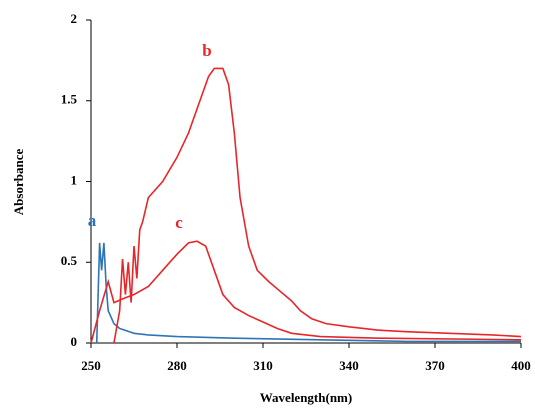 Image resolution: width=535 pixels, height=413 pixels. Describe the element at coordinates (306, 397) in the screenshot. I see `x-axis-title: Wavelength(nm)` at that location.